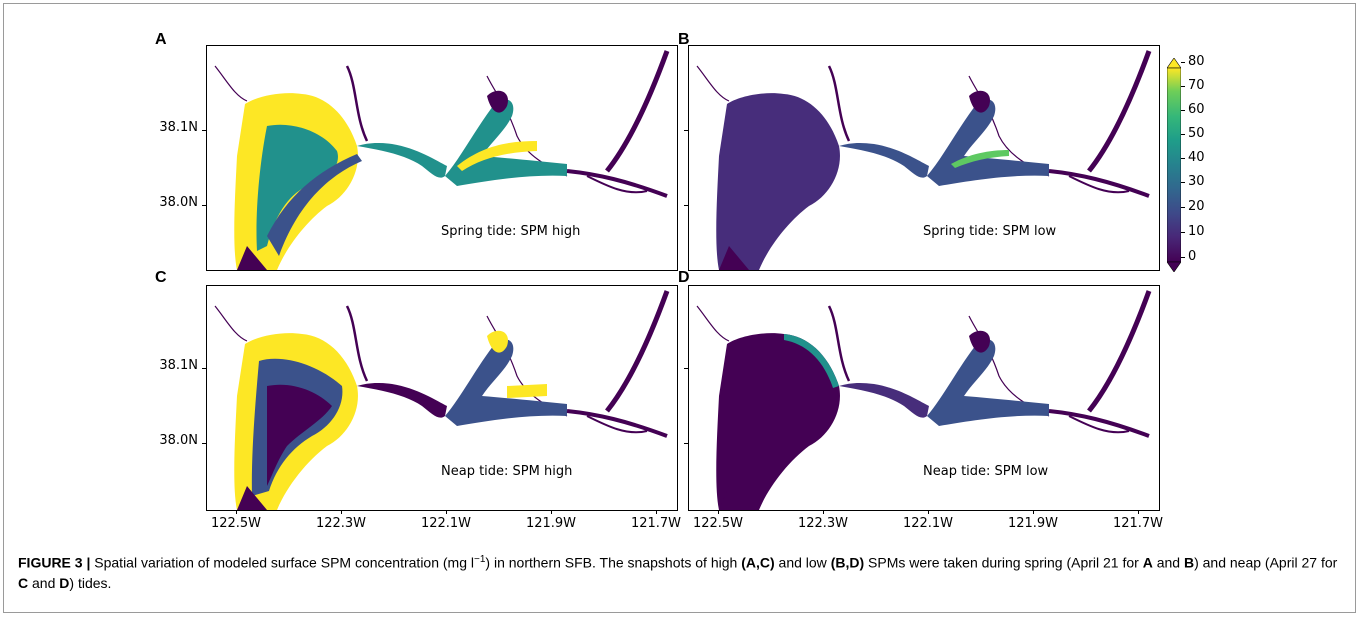 This screenshot has height=619, width=1357. Describe the element at coordinates (64, 582) in the screenshot. I see `caption-ref: D` at that location.